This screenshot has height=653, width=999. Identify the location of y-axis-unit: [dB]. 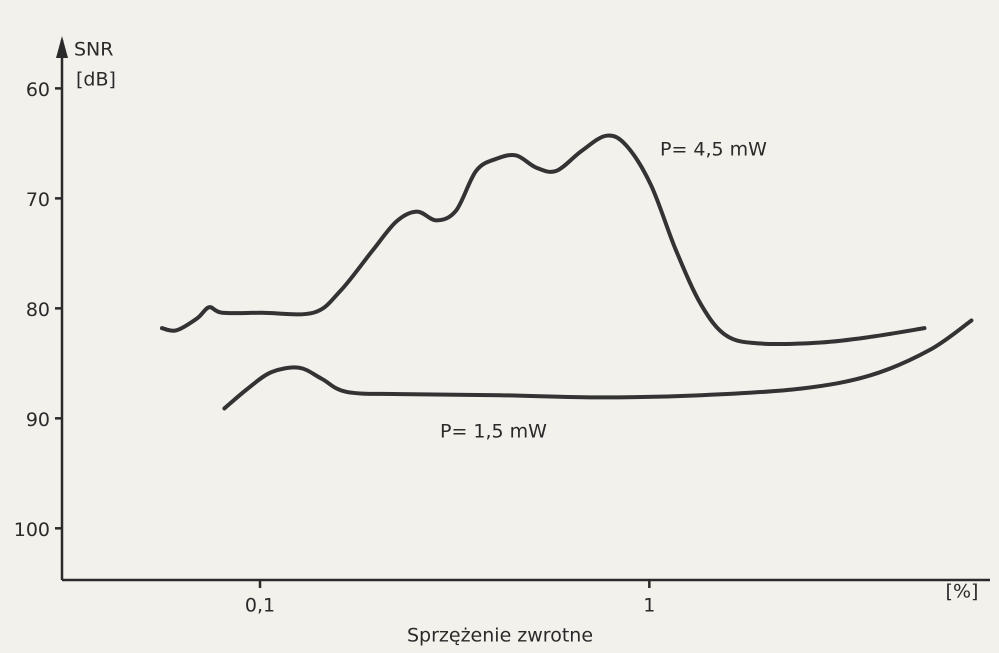
(96, 80).